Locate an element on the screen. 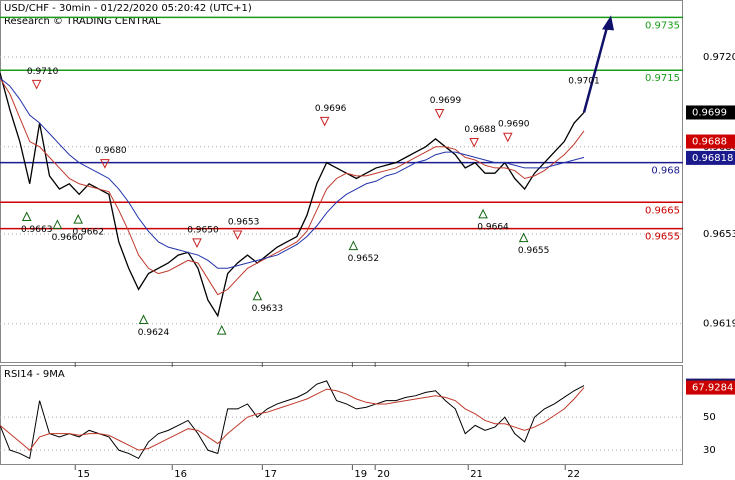 Image resolution: width=735 pixels, height=480 pixels. high-label: 0.9680 is located at coordinates (111, 151).